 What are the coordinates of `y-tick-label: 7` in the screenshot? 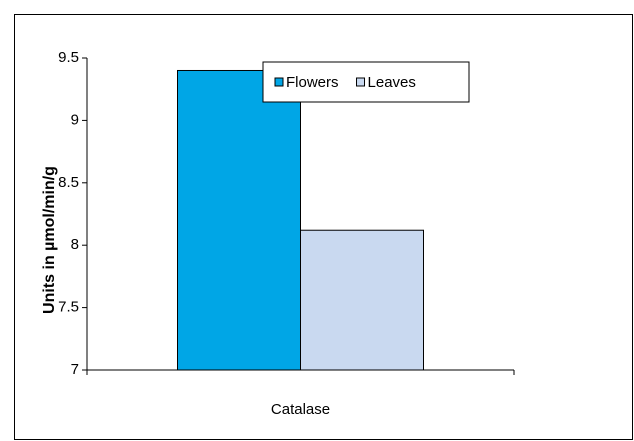 It's located at (75, 369).